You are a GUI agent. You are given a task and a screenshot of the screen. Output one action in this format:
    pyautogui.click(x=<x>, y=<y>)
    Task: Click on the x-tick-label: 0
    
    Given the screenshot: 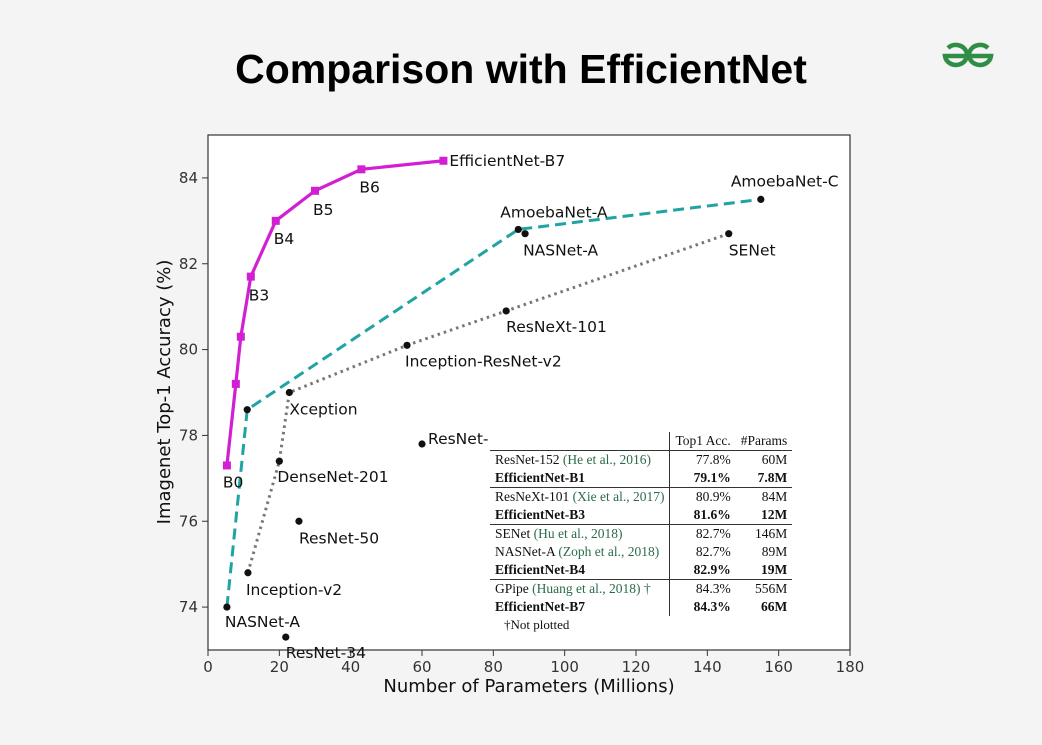 What is the action you would take?
    pyautogui.click(x=208, y=667)
    